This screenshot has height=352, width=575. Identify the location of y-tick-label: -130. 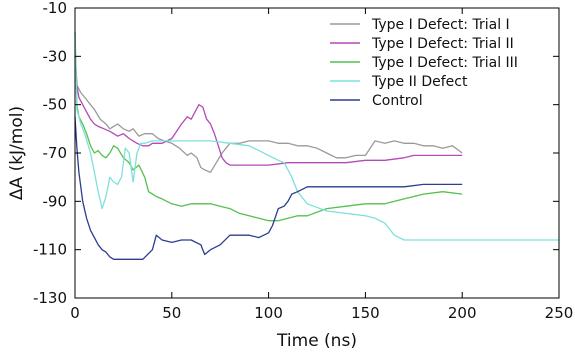
(50, 298).